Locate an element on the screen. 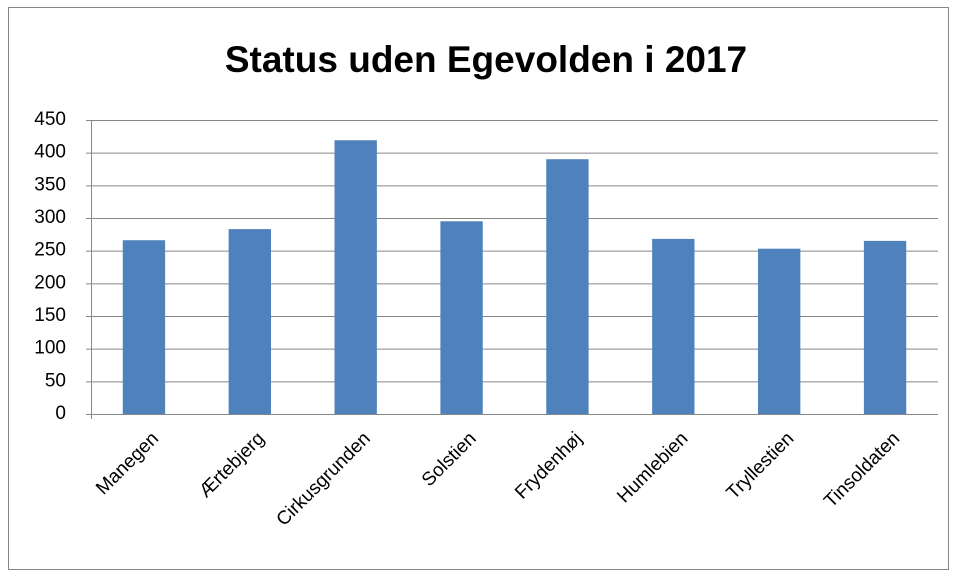 The image size is (957, 582). y-tick-label: 0 is located at coordinates (60, 413).